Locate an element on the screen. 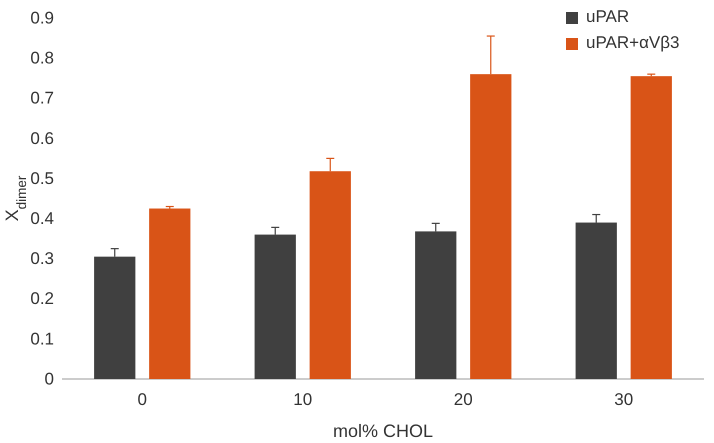  y-tick-label: 0 is located at coordinates (49, 378).